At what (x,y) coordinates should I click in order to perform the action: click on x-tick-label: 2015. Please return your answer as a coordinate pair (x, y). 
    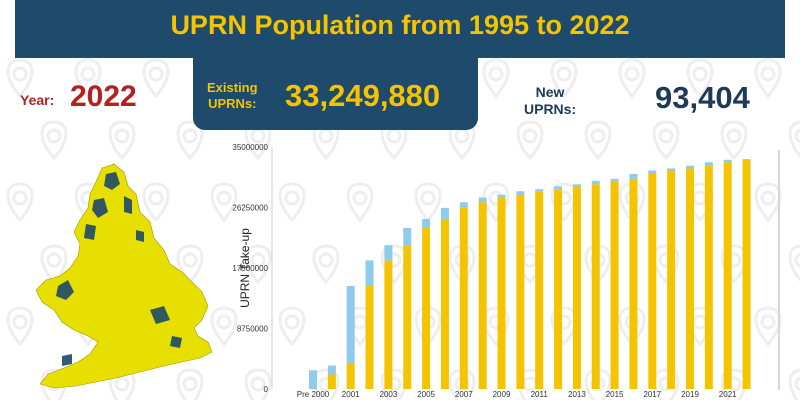
    Looking at the image, I should click on (615, 394).